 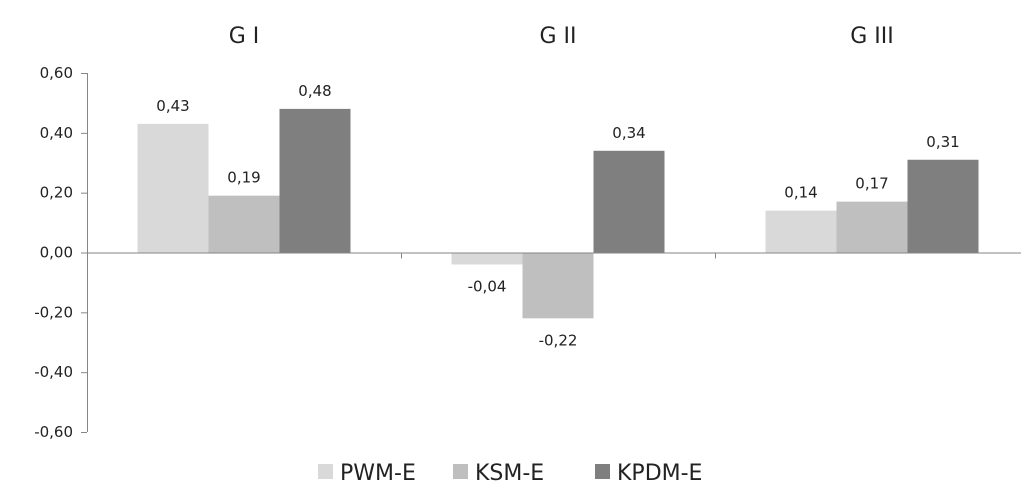 What do you see at coordinates (378, 473) in the screenshot?
I see `legend-label-pwm-e: PWM-E` at bounding box center [378, 473].